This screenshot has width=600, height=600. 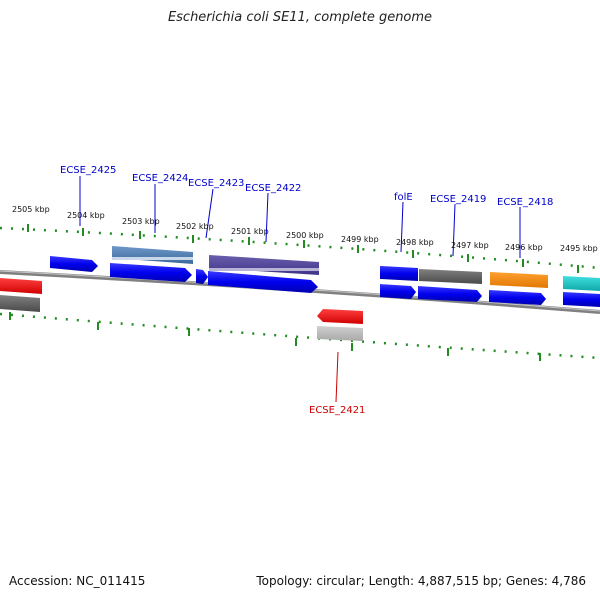 What do you see at coordinates (458, 199) in the screenshot?
I see `gene-label: ECSE_2419` at bounding box center [458, 199].